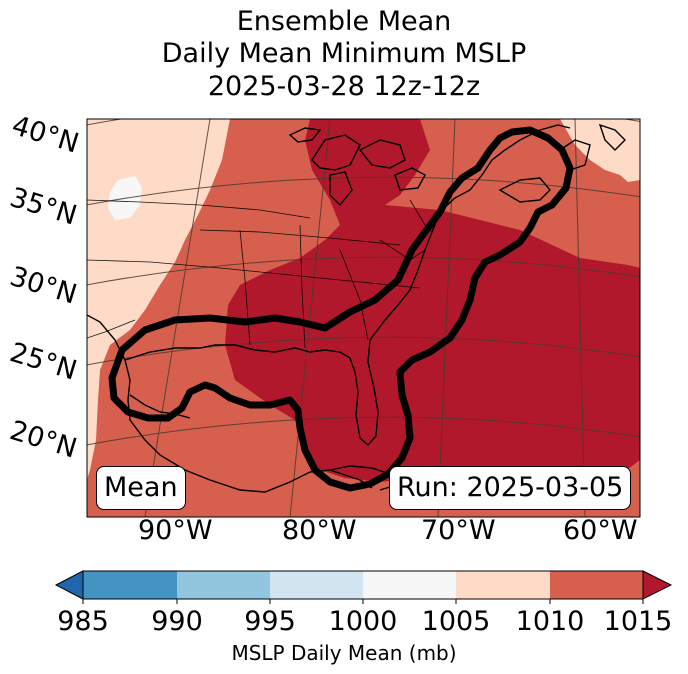  Describe the element at coordinates (177, 621) in the screenshot. I see `colorbar-tick-990: 990` at that location.